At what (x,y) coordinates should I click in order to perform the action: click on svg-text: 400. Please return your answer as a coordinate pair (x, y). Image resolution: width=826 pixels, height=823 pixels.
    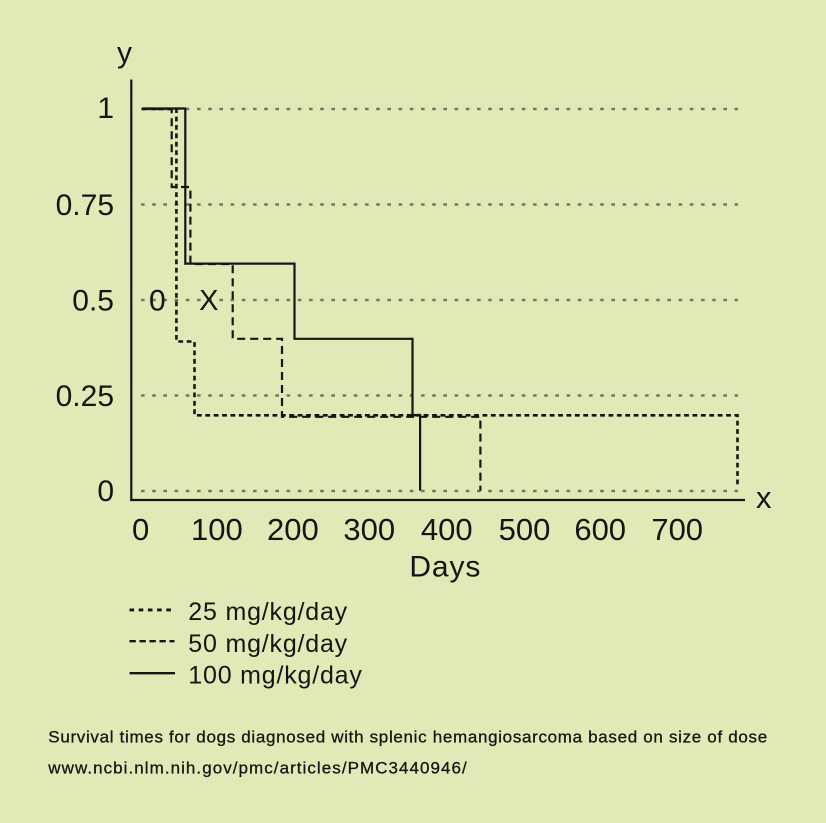
    Looking at the image, I should click on (447, 529).